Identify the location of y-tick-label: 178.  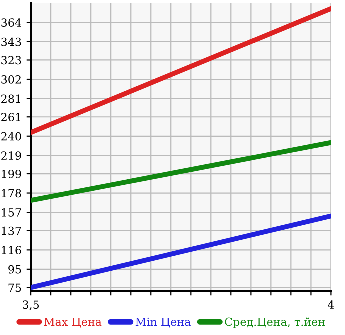
(12, 193).